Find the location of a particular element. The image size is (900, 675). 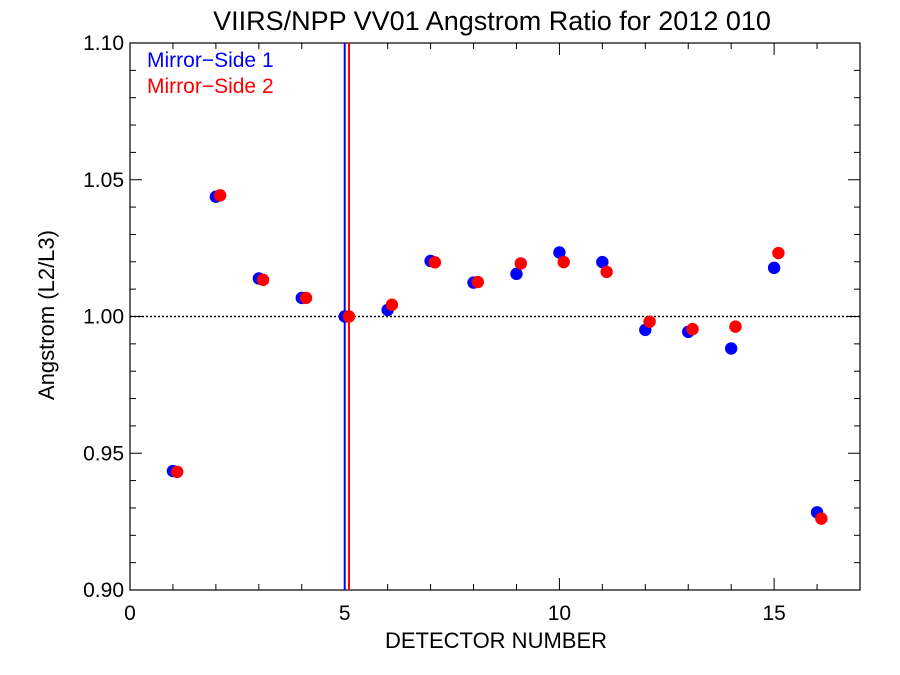

x-tick-label: 10 is located at coordinates (559, 613).